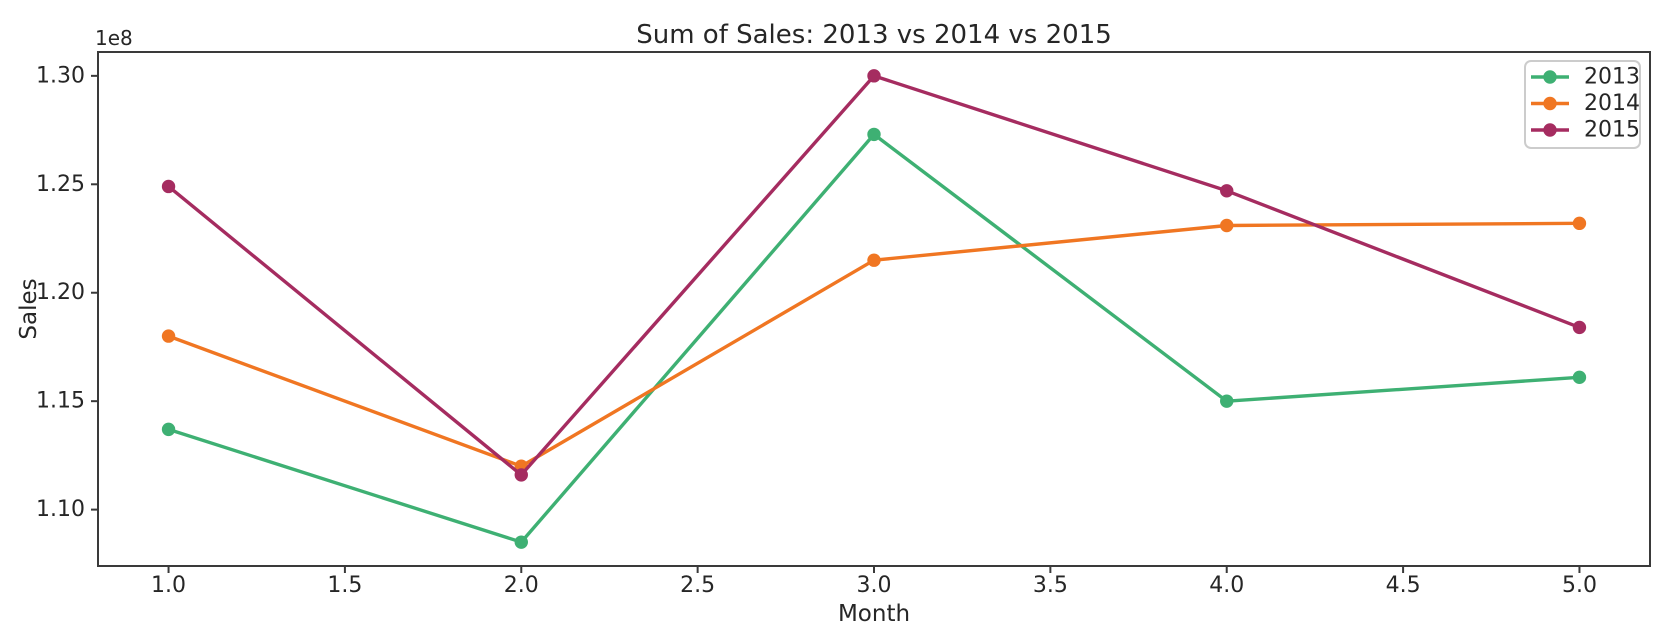 The width and height of the screenshot is (1678, 639). I want to click on x-tick-label: 4.0, so click(1226, 585).